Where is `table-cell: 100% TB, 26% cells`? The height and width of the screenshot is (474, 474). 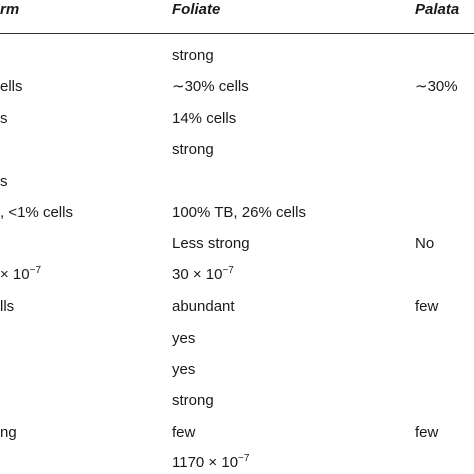
table-cell: 100% TB, 26% cells is located at coordinates (239, 213).